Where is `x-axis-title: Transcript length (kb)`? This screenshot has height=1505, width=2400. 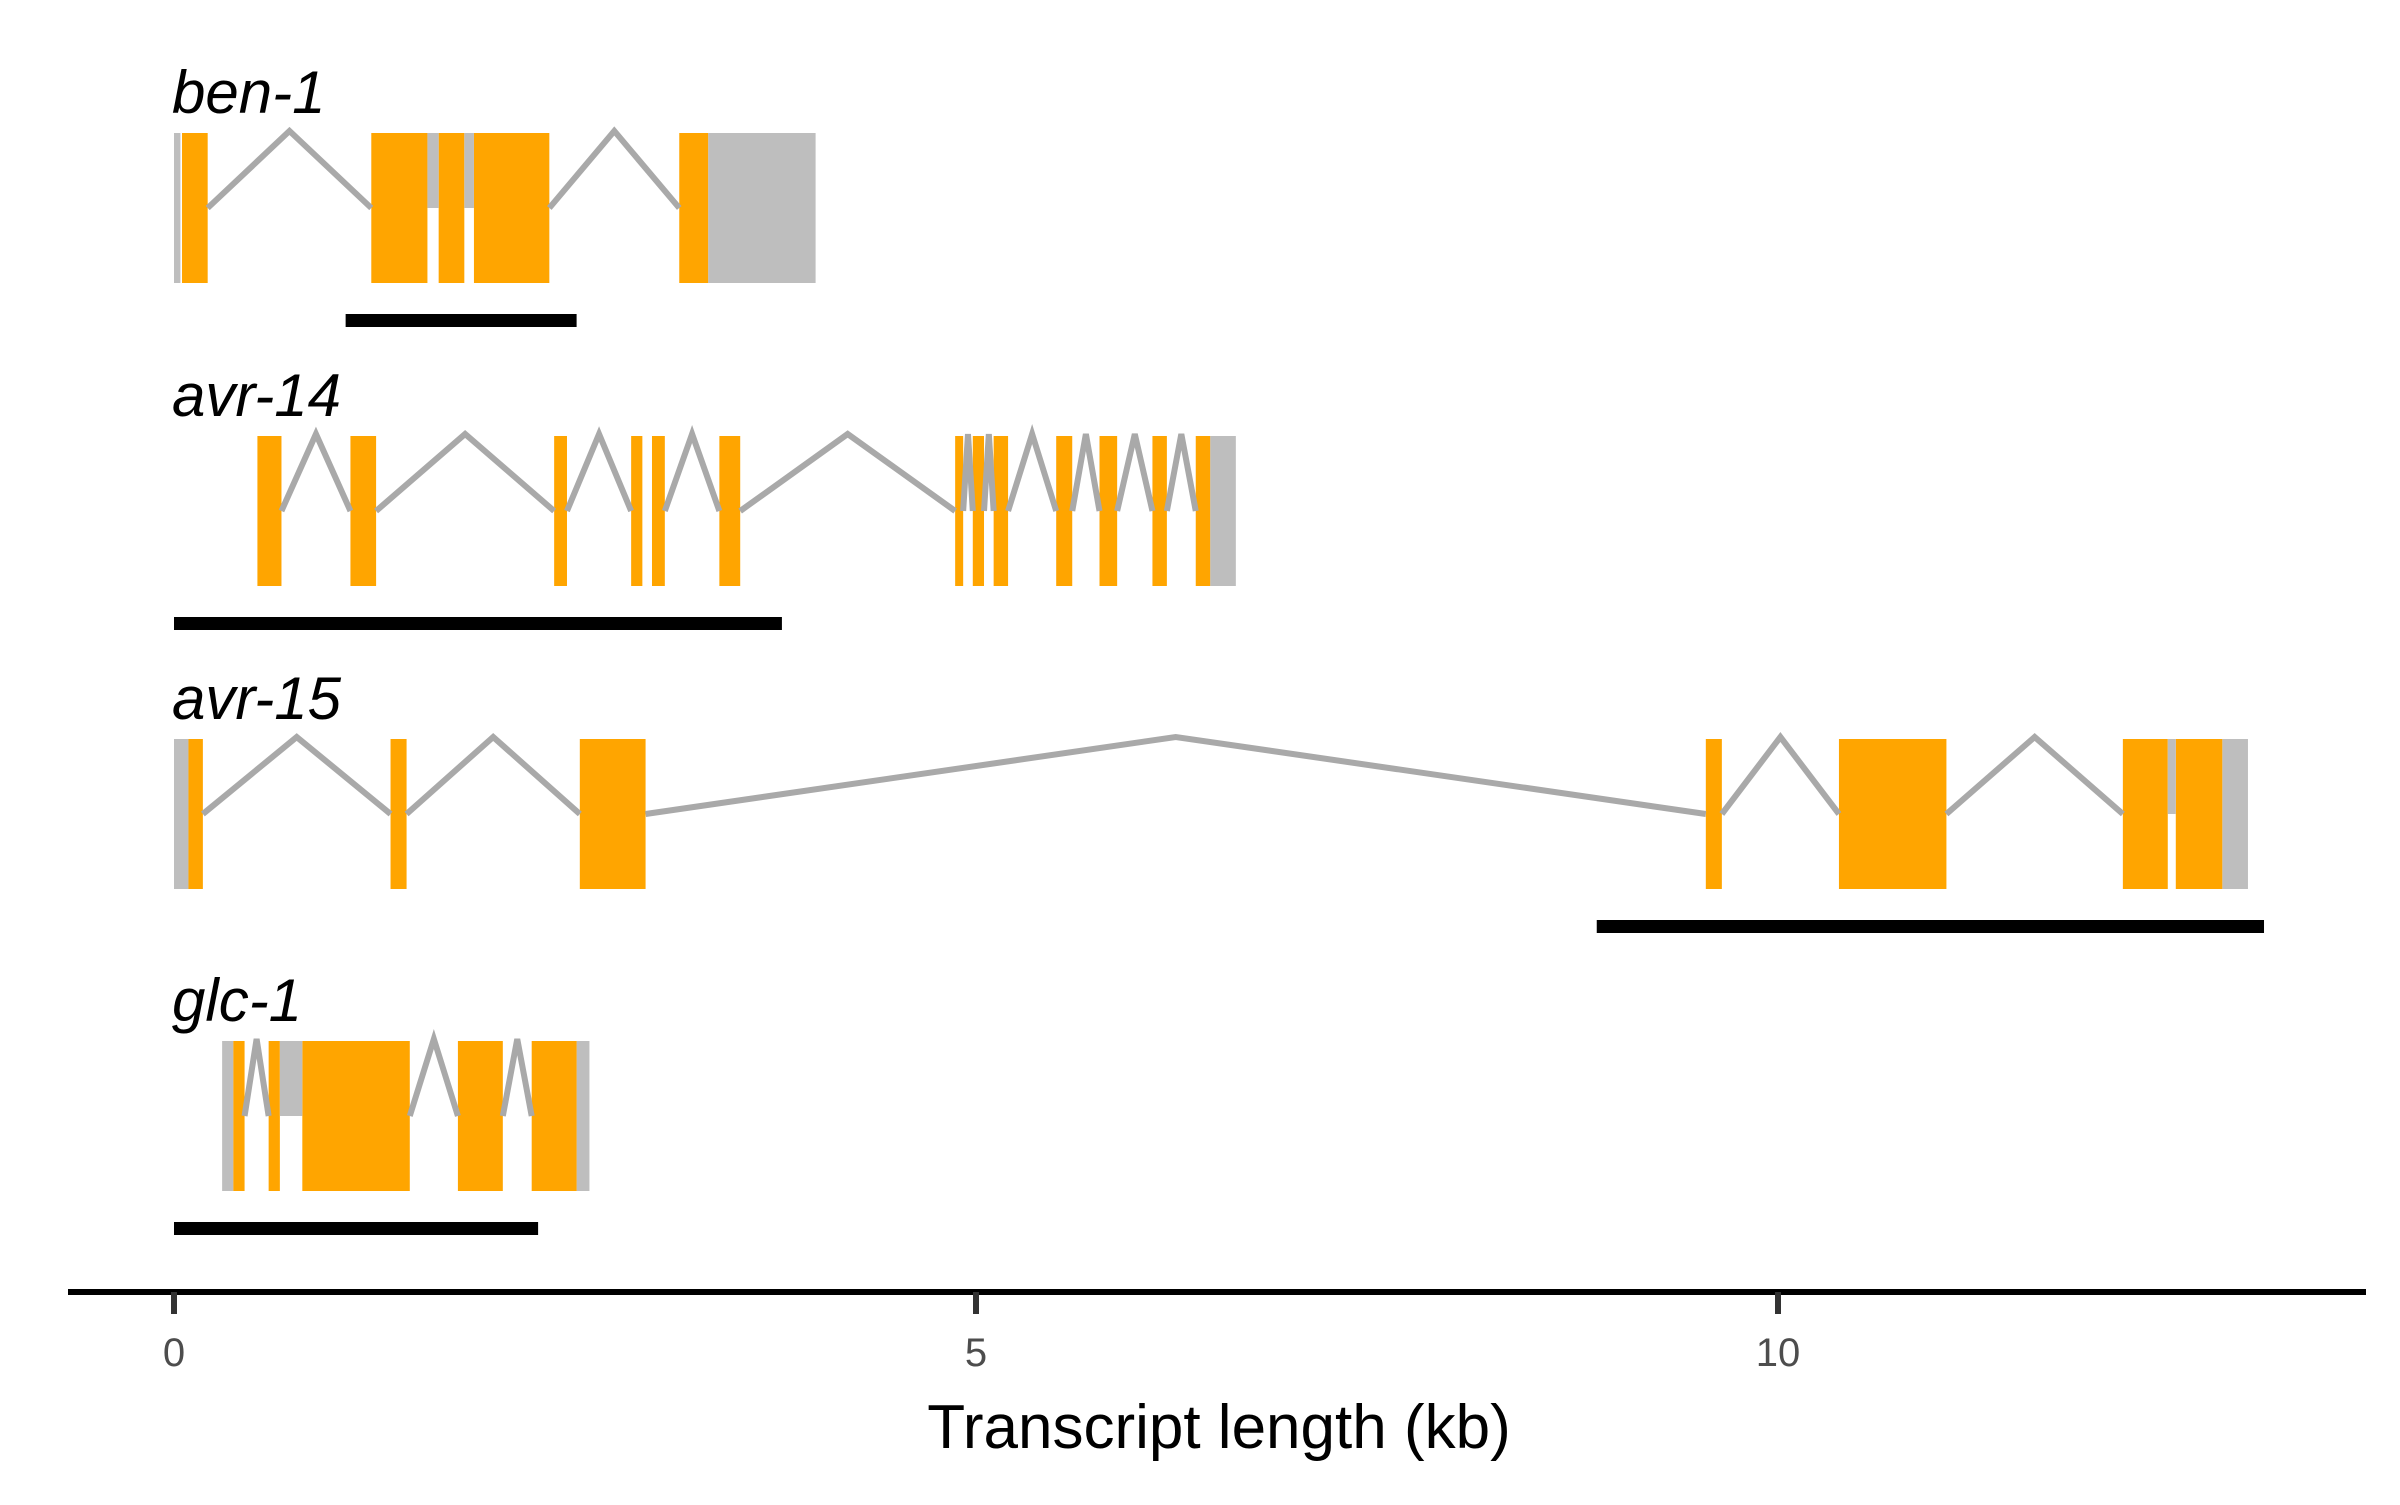 x-axis-title: Transcript length (kb) is located at coordinates (1218, 1427).